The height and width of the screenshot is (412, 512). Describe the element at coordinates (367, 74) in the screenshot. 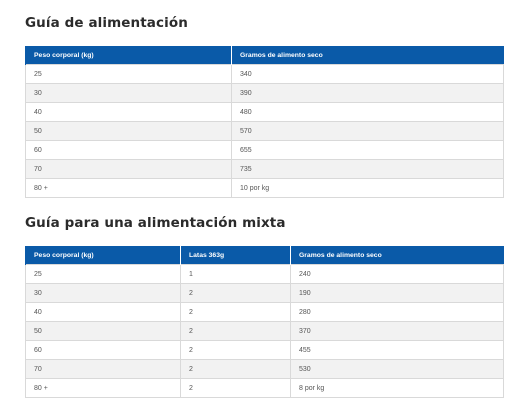

I see `dry-food-cell: 340` at that location.